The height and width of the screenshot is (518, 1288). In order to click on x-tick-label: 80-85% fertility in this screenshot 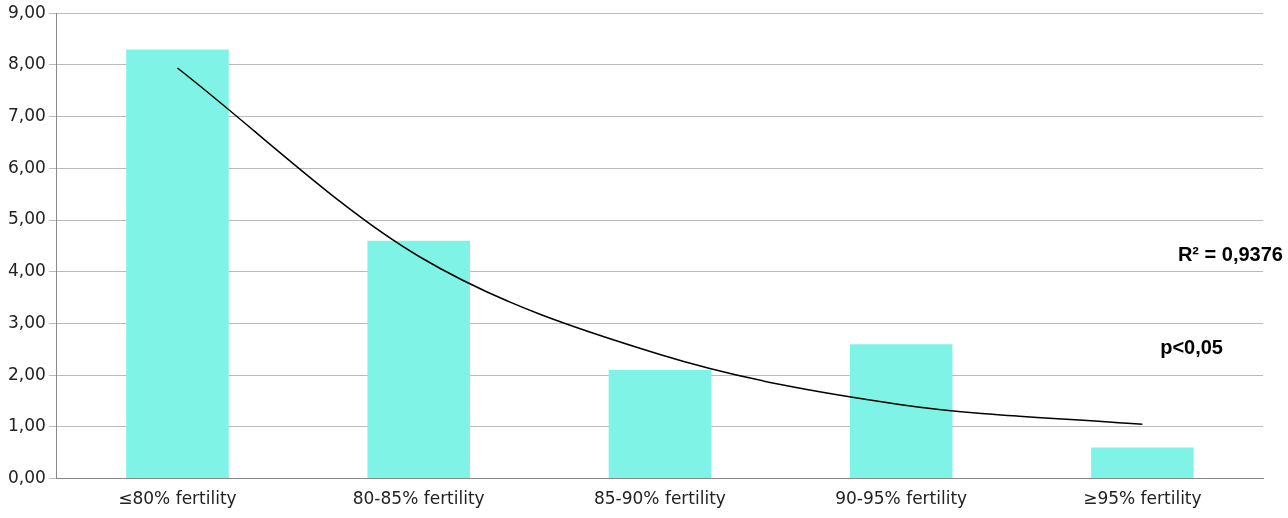, I will do `click(418, 498)`.